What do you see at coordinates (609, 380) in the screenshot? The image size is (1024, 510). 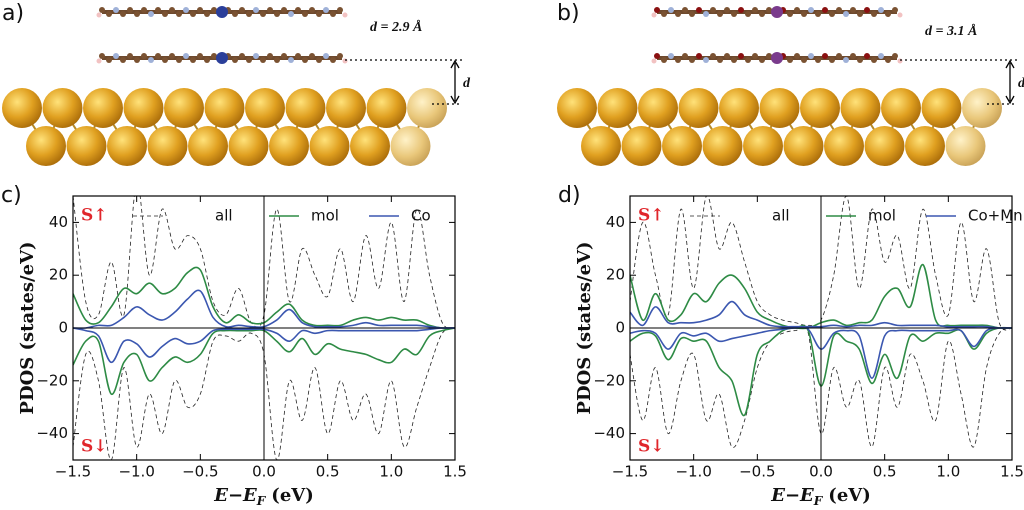 I see `y-tick-label: −20` at bounding box center [609, 380].